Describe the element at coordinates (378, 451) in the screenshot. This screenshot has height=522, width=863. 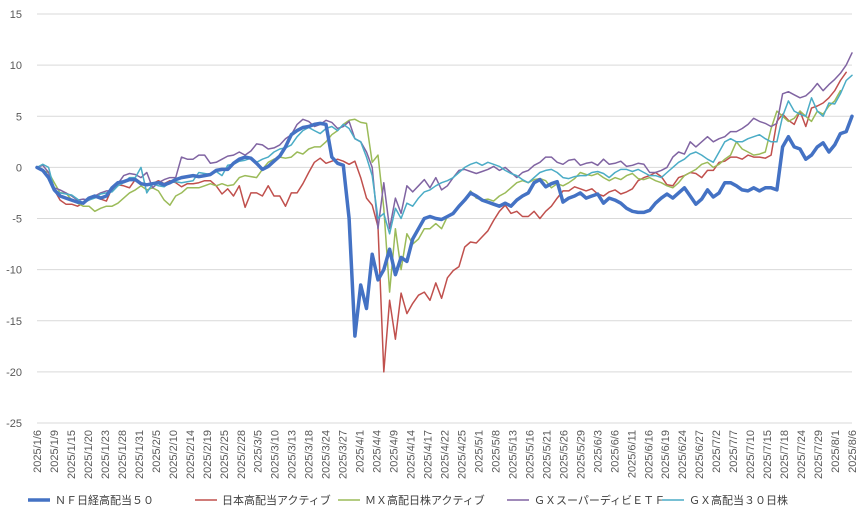
I see `x-tick-label: 2025/4/4` at that location.